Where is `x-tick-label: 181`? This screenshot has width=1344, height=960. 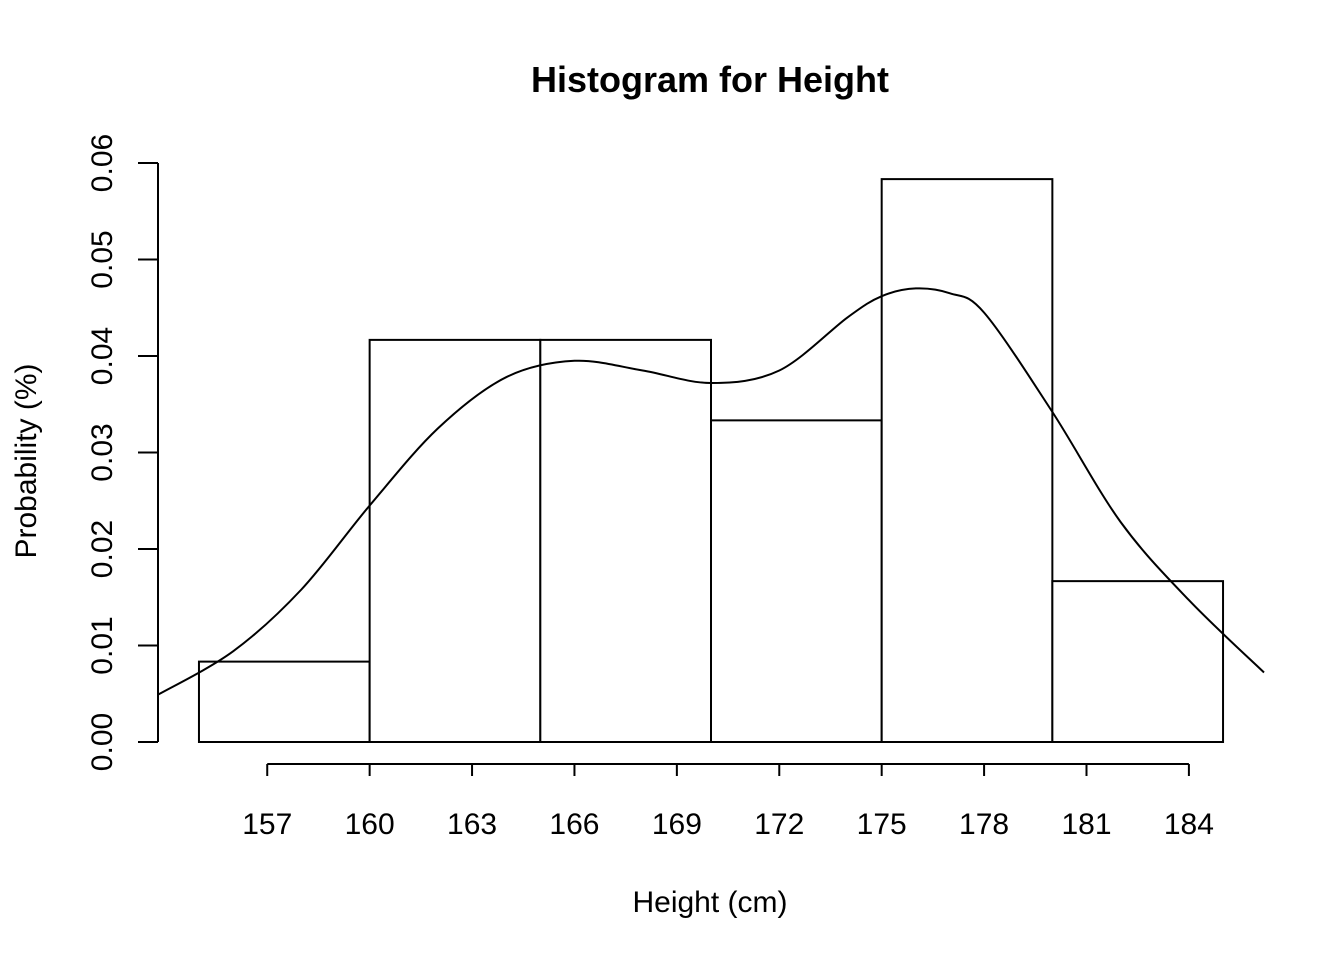
x-tick-label: 181 is located at coordinates (1086, 824).